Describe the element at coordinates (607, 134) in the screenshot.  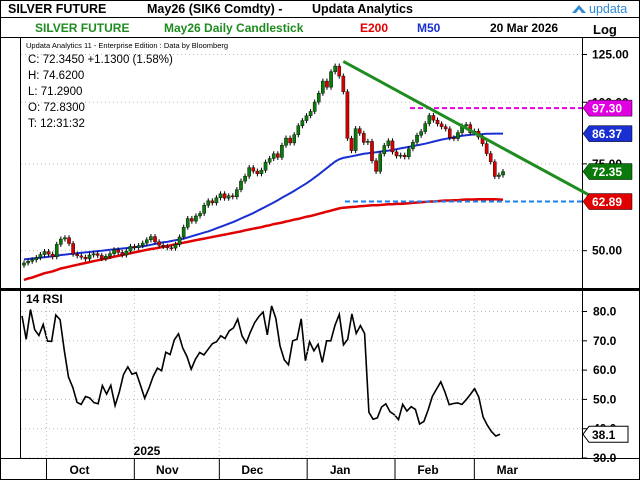
I see `svg-text: 86.37` at that location.